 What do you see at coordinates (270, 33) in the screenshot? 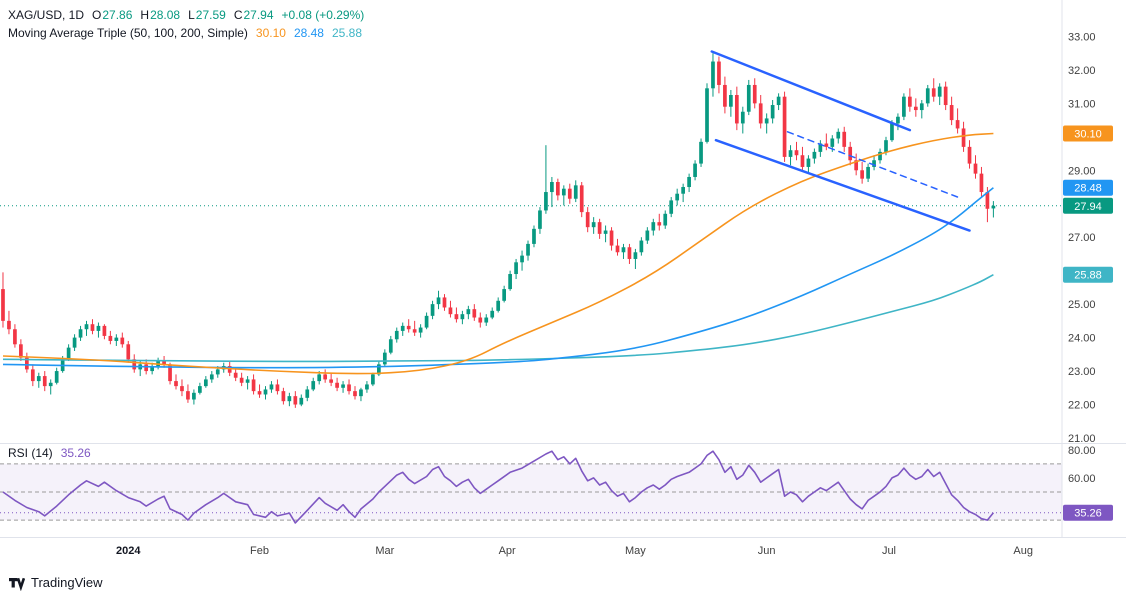
I see `ma50-value: 30.10` at bounding box center [270, 33].